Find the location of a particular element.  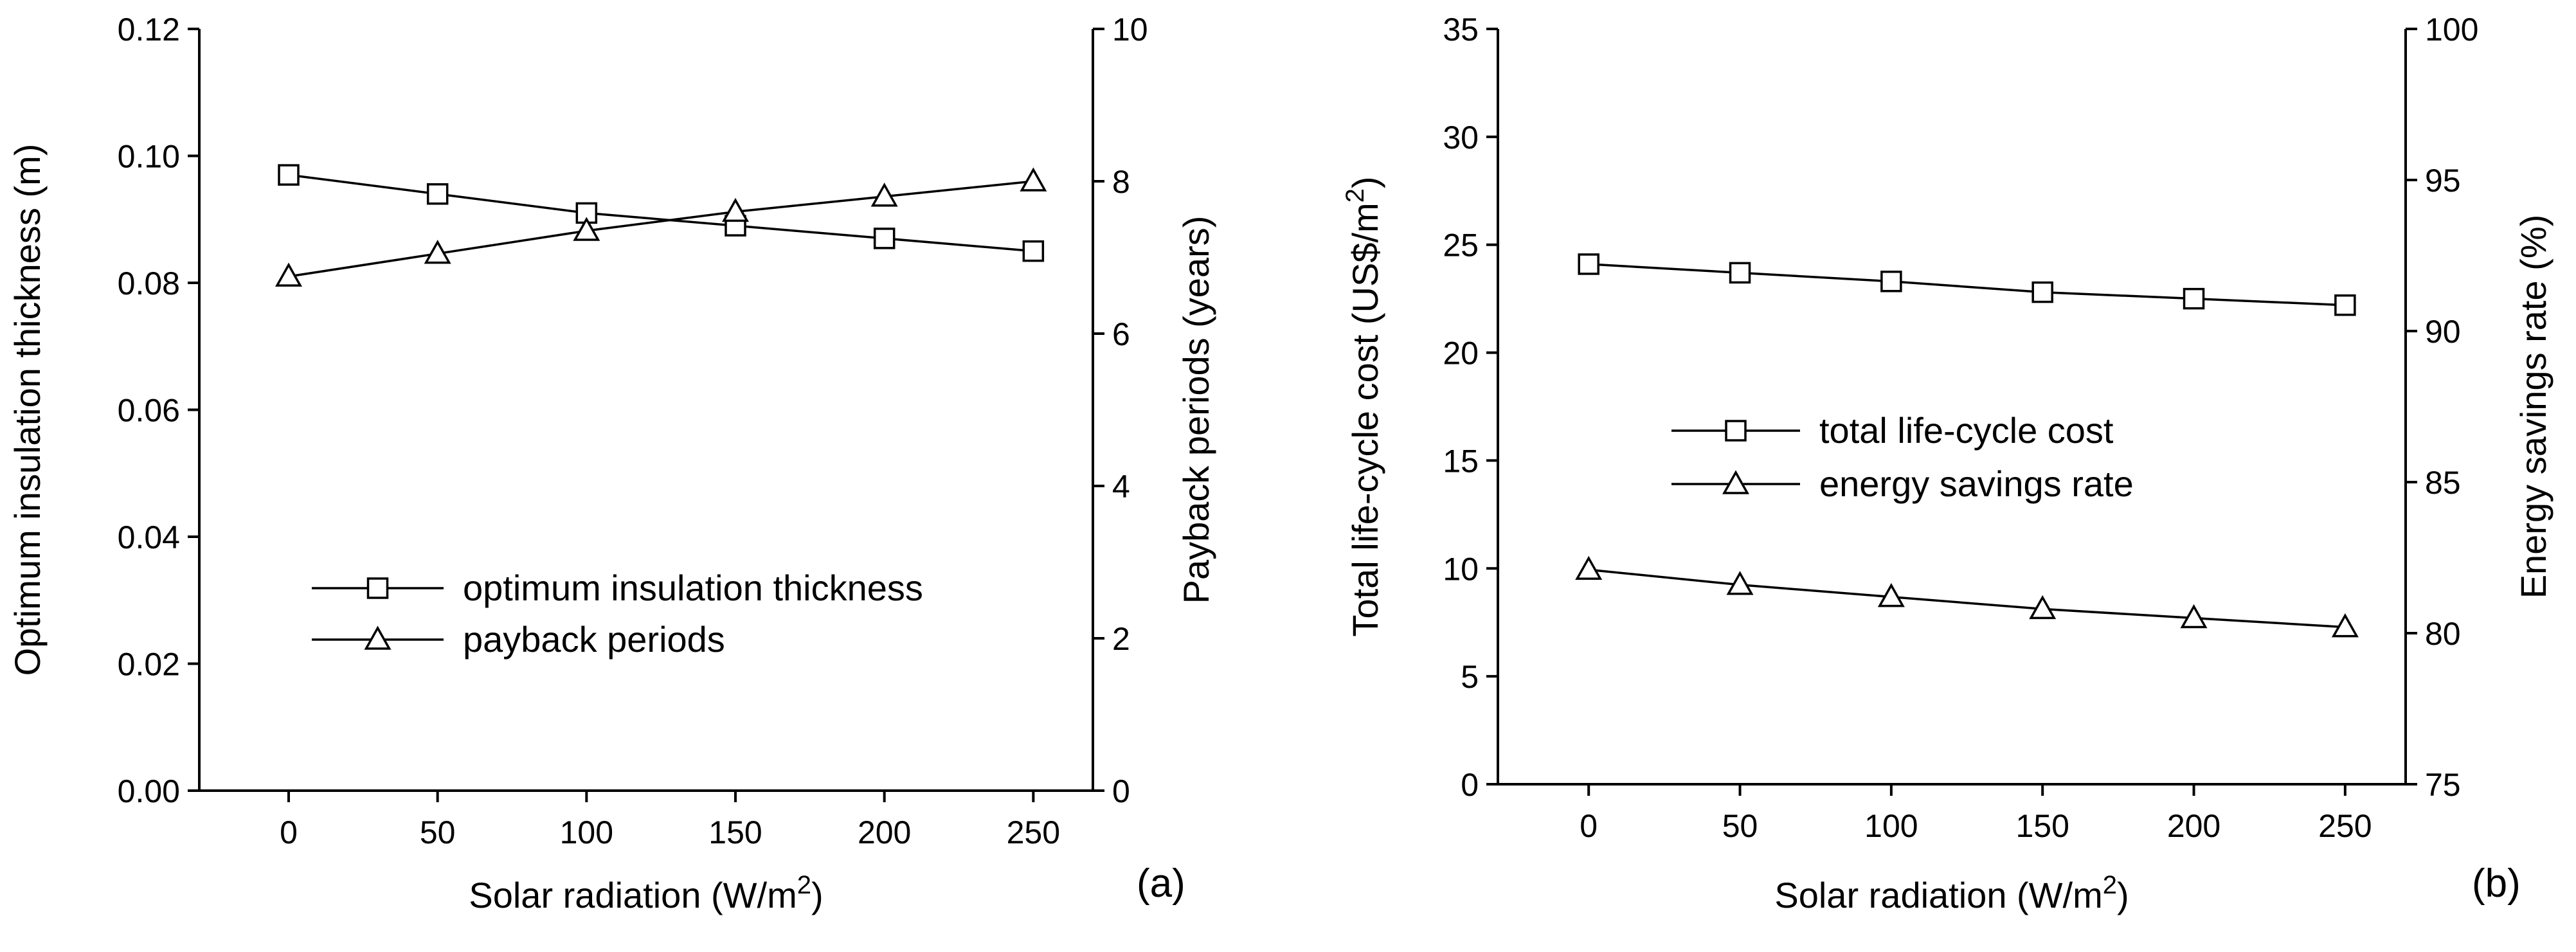

series-energy-savings-rate is located at coordinates (1967, 596).